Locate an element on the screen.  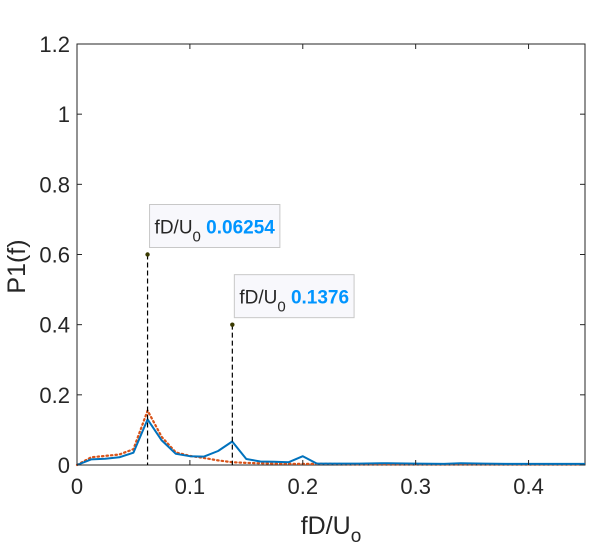
x-tick-label: 0.3 is located at coordinates (415, 486).